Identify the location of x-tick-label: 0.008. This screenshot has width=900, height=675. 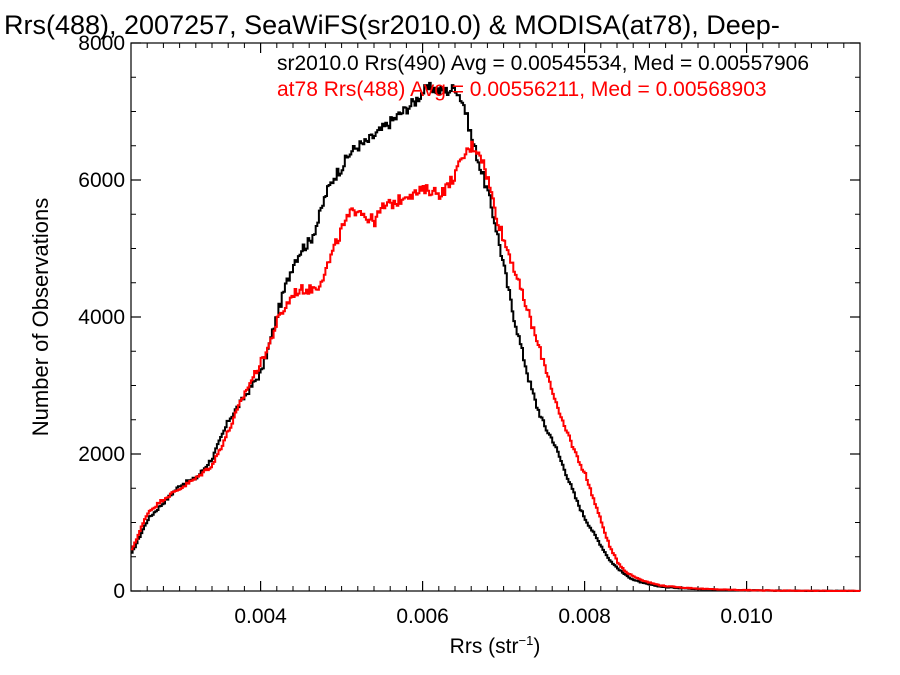
(584, 616).